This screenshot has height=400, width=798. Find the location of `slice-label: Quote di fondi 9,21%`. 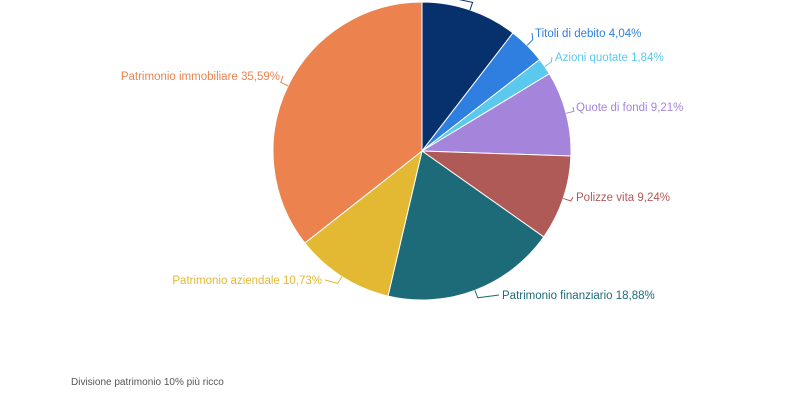

slice-label: Quote di fondi 9,21% is located at coordinates (629, 108).